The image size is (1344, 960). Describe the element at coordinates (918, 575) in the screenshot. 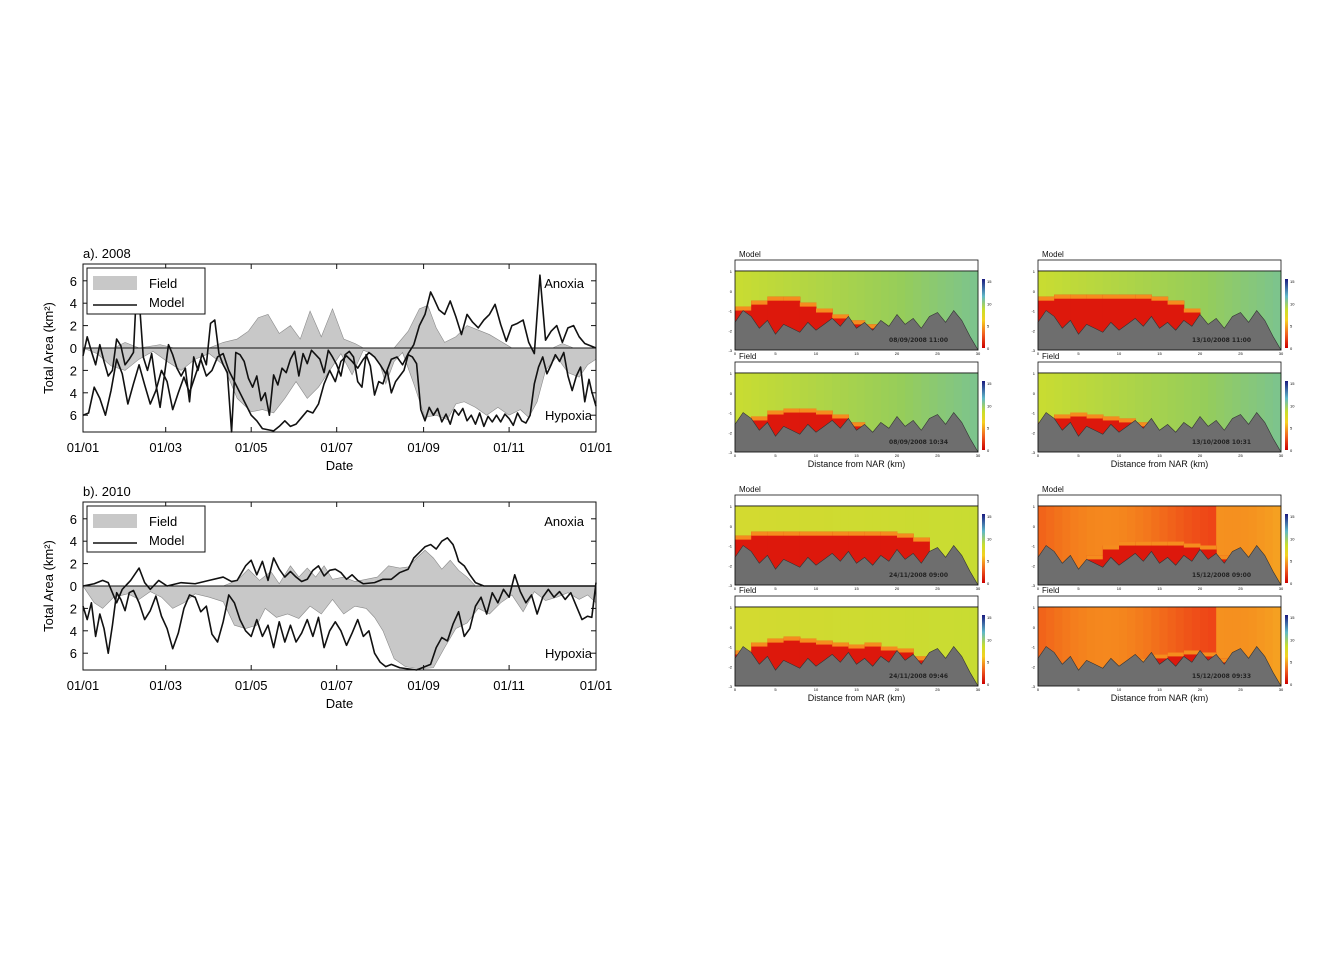

I see `panel-timestamp: 24/11/2008 09:00` at that location.